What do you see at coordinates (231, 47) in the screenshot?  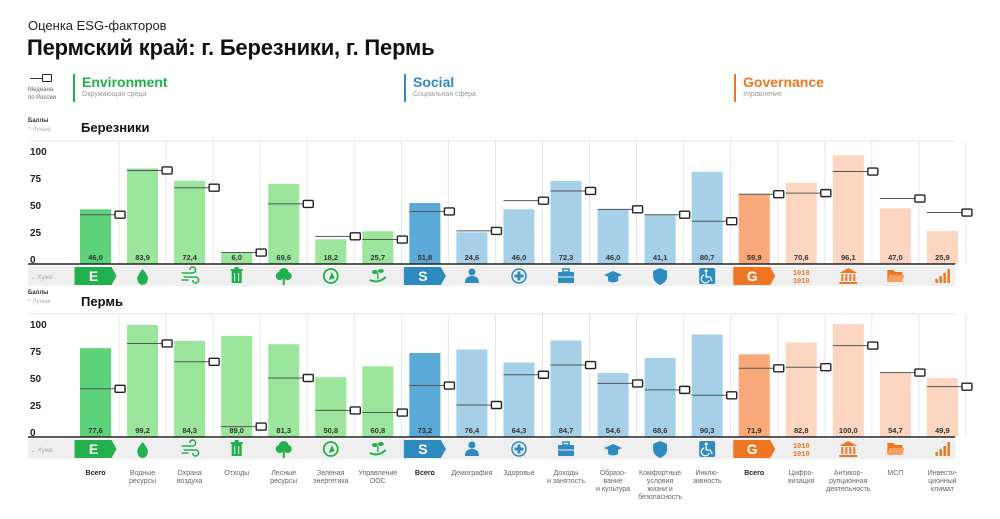 I see `page-title: Пермский край: г. Березники, г. Пермь` at bounding box center [231, 47].